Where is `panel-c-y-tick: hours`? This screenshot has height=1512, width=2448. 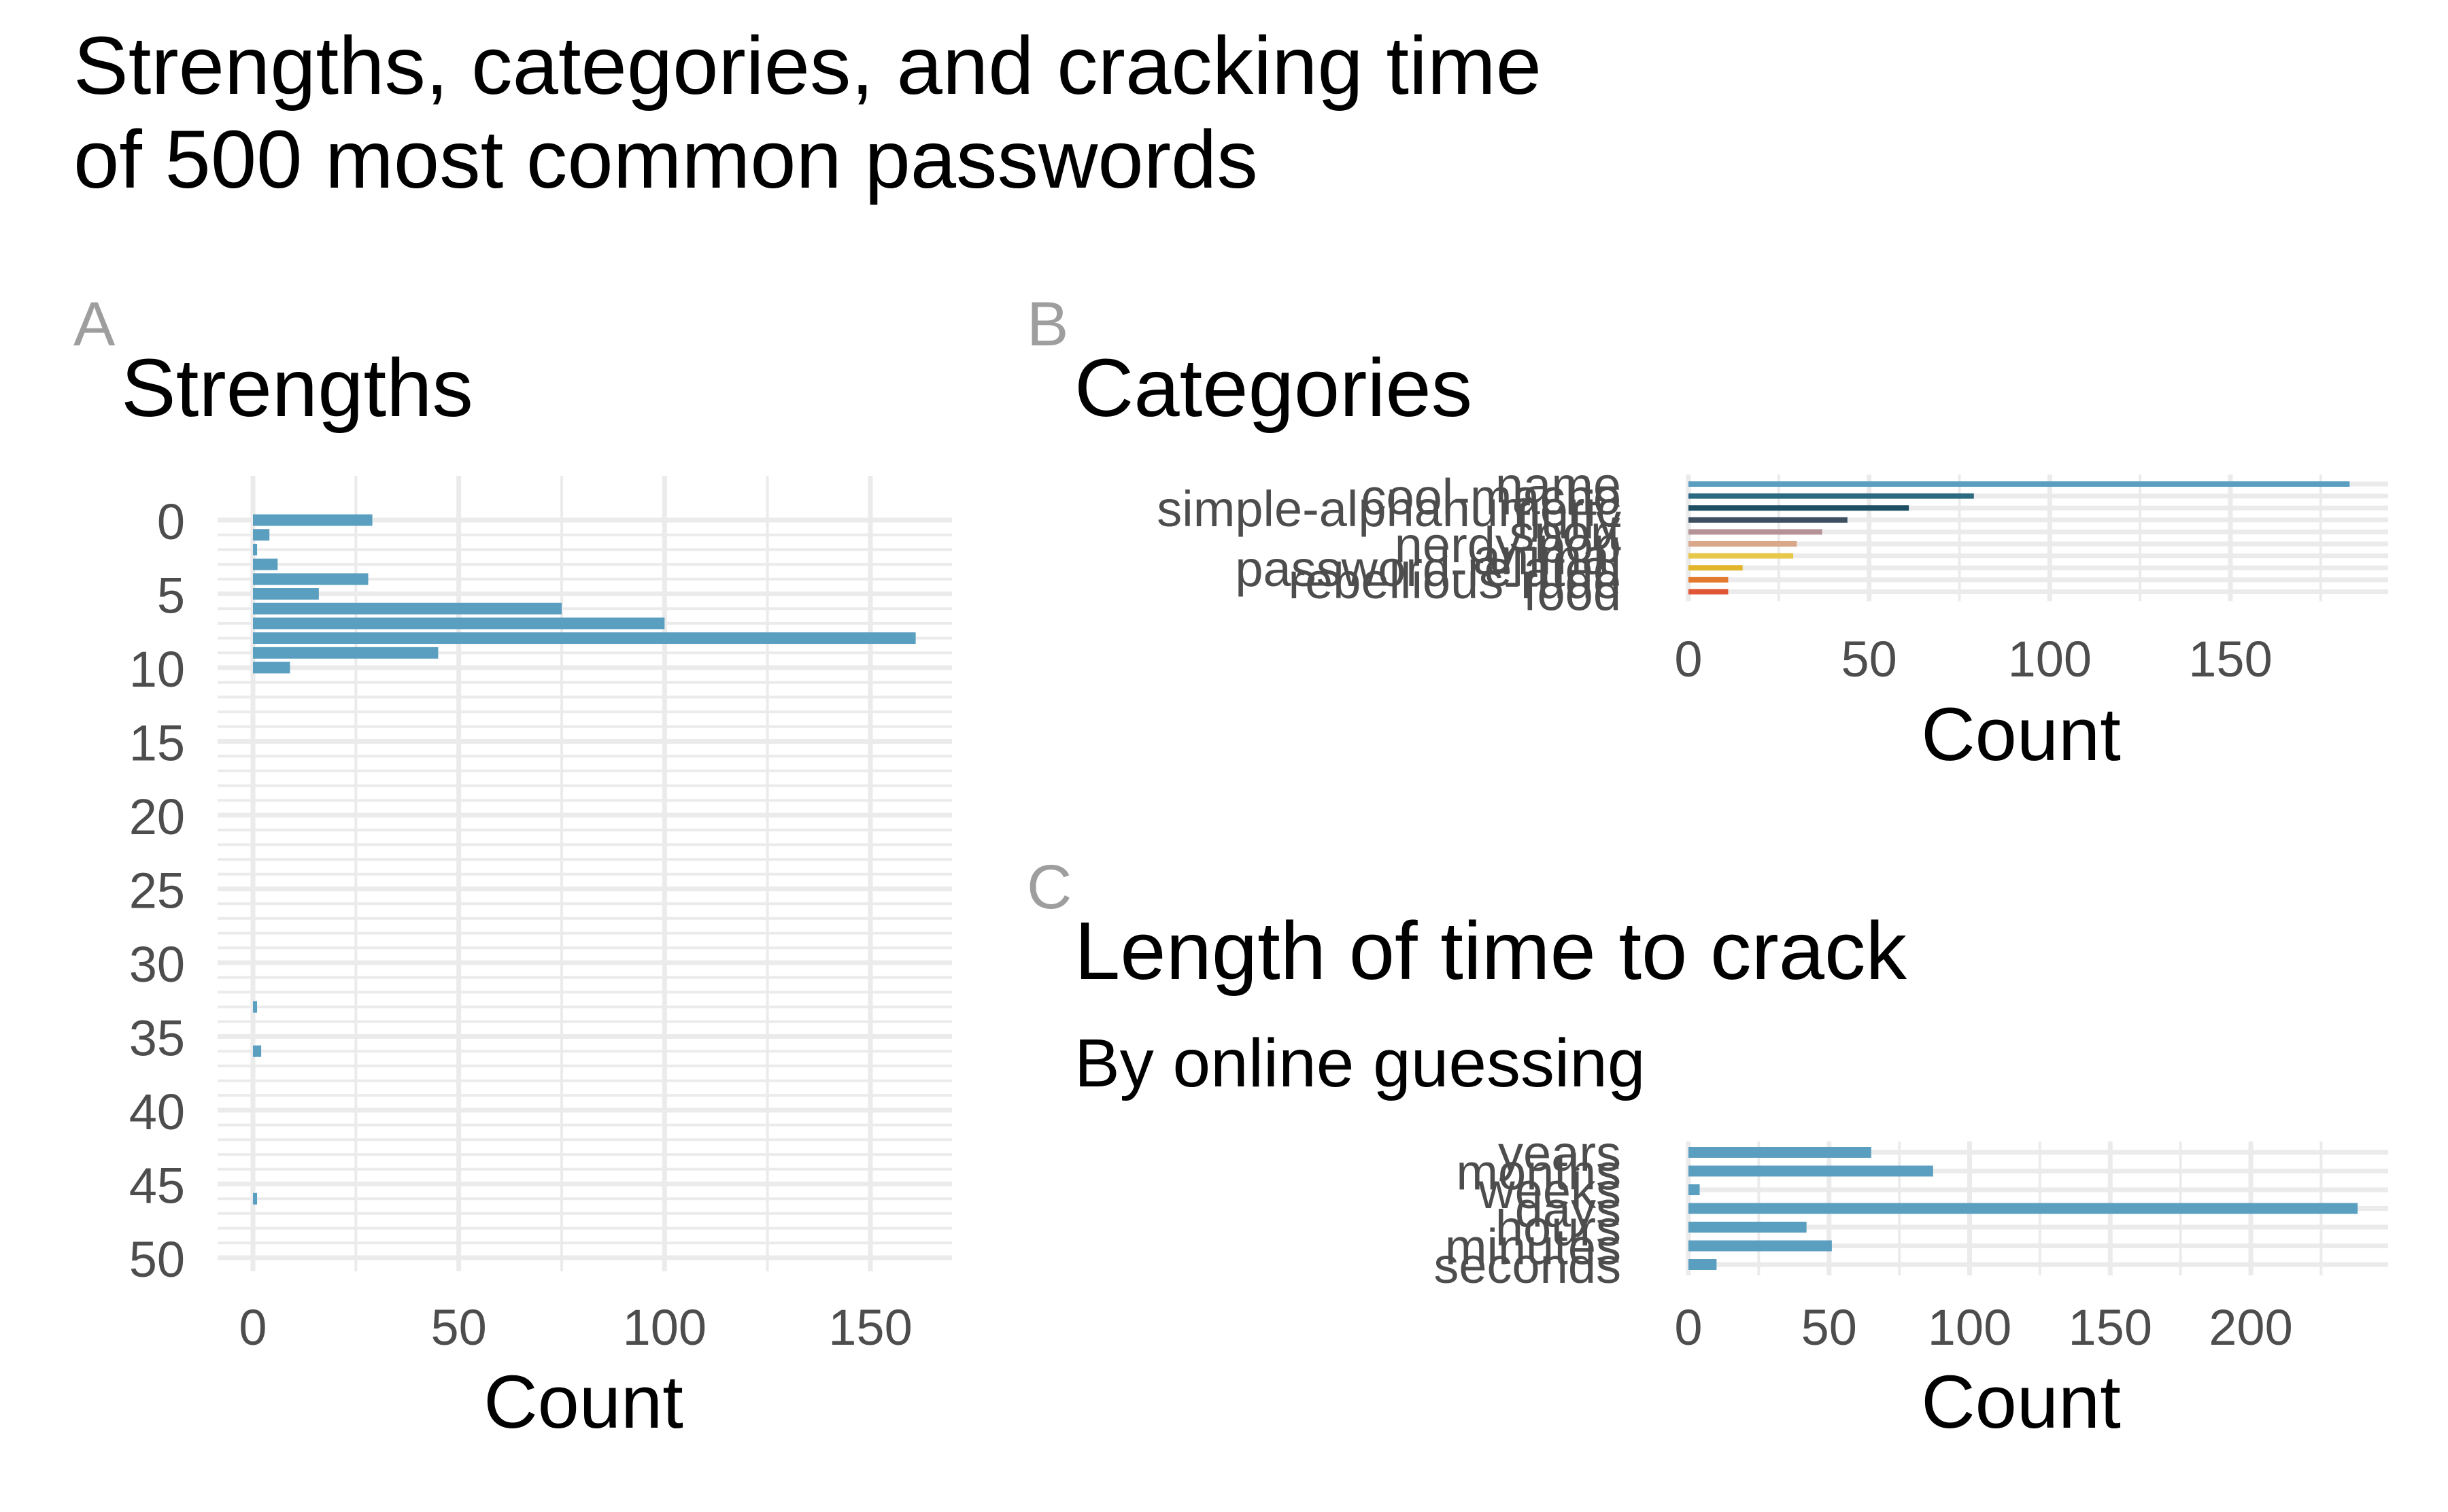
panel-c-y-tick: hours is located at coordinates (1558, 1228).